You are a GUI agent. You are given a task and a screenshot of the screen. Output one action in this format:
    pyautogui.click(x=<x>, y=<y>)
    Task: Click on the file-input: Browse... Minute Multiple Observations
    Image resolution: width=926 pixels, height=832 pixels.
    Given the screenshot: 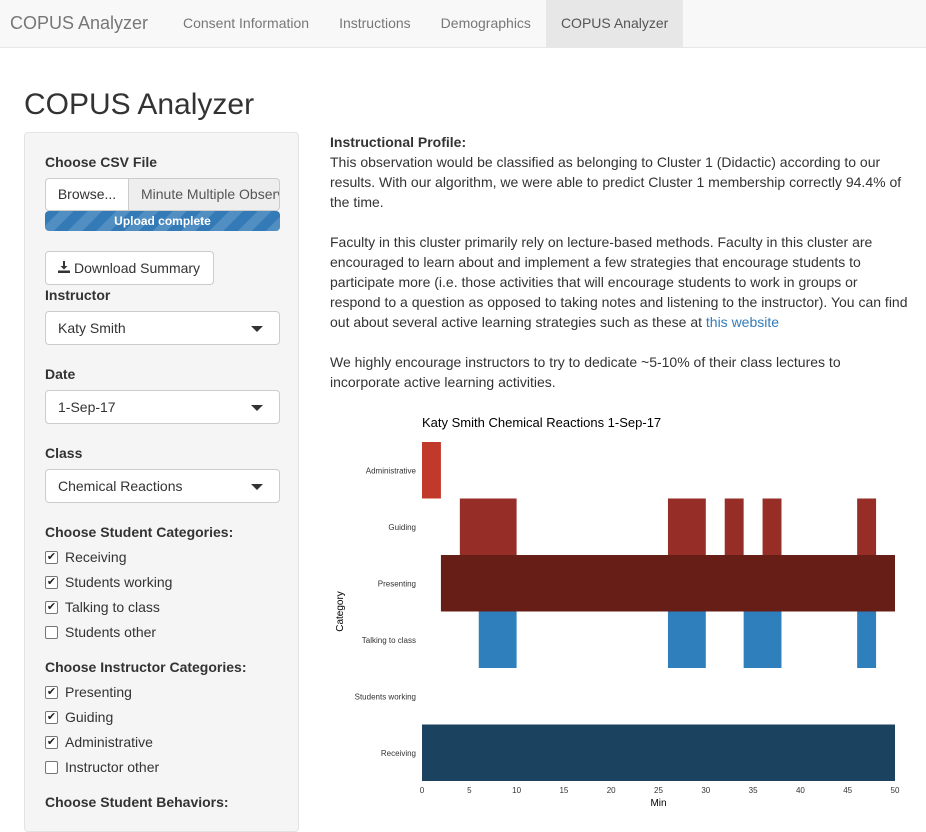 What is the action you would take?
    pyautogui.click(x=162, y=194)
    